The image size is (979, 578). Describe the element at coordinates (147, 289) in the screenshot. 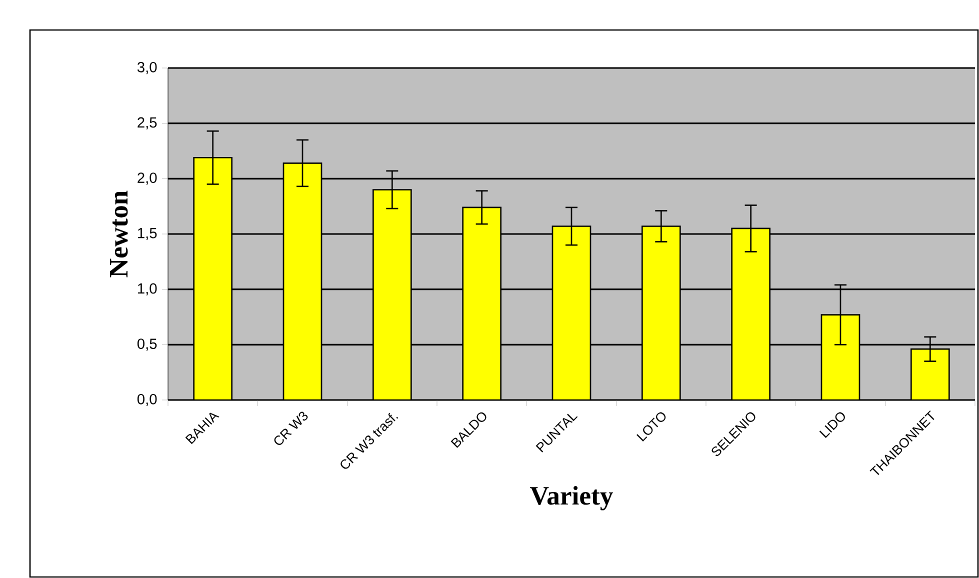

I see `y-tick-label: 1,0` at that location.